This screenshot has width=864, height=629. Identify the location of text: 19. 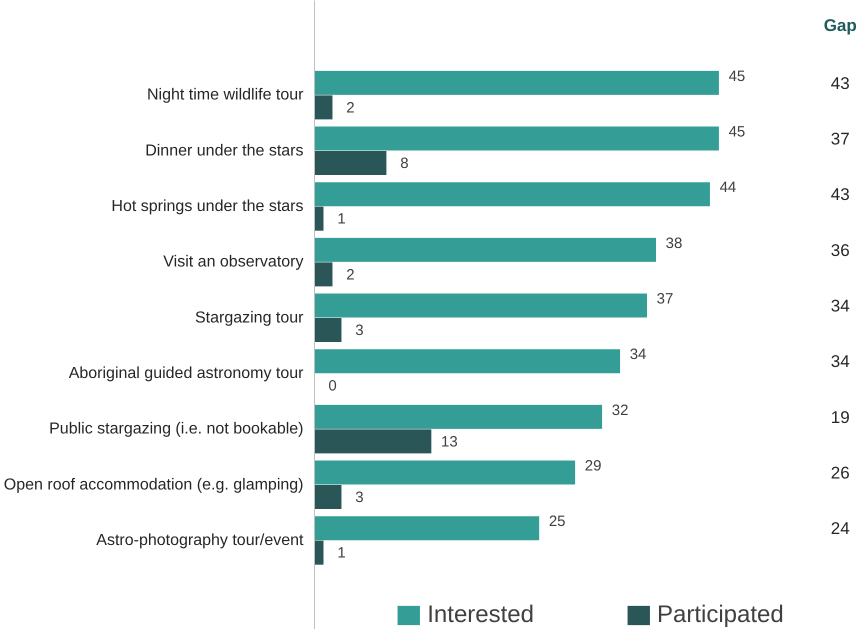
(840, 417).